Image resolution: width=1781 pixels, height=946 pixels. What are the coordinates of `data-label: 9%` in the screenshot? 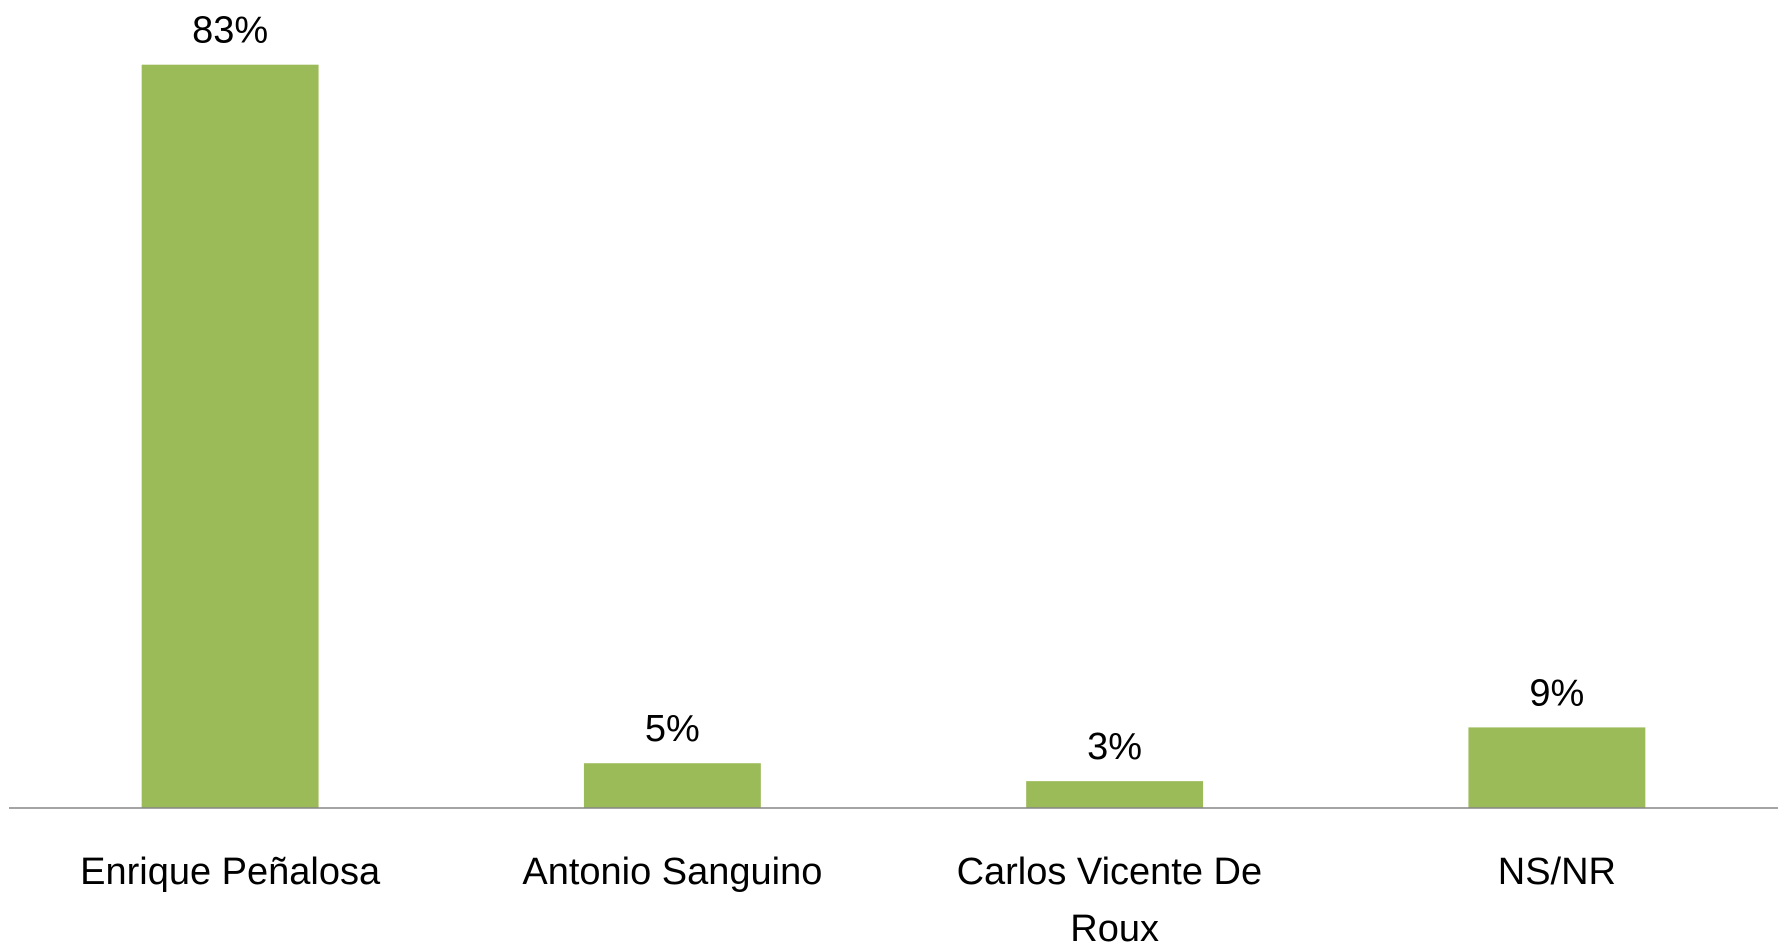 It's located at (1556, 693).